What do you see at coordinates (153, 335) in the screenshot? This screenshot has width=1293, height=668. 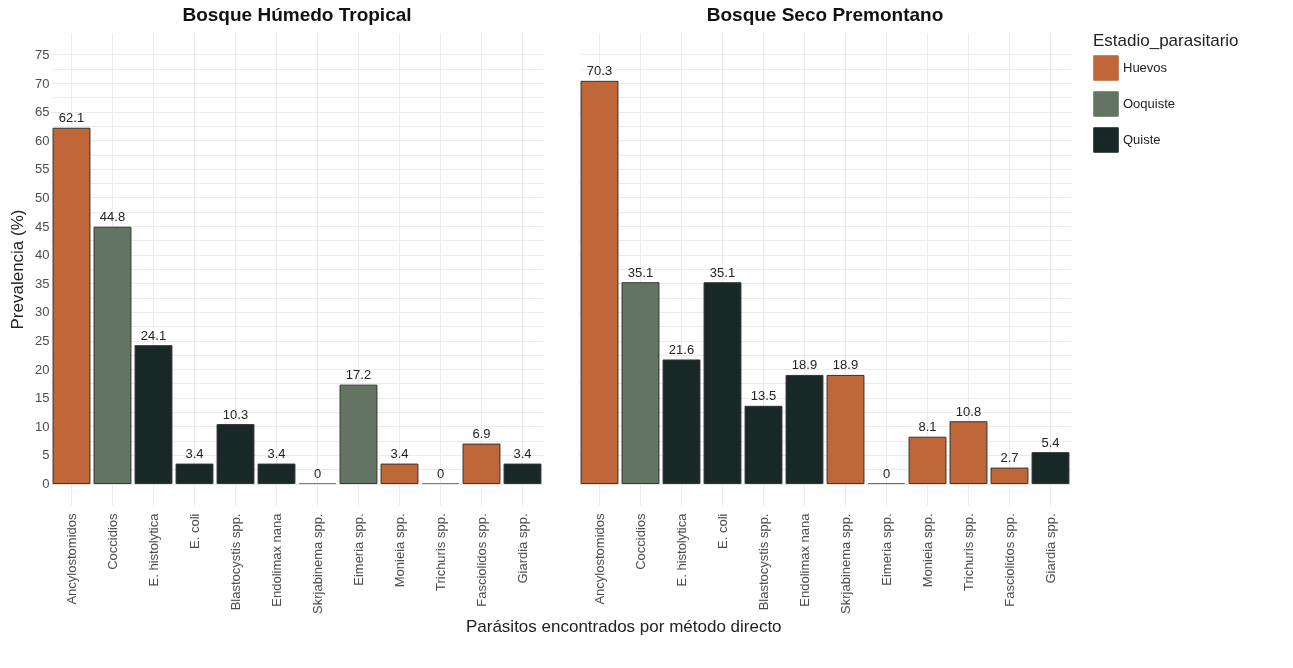 I see `data-label: 24.1` at bounding box center [153, 335].